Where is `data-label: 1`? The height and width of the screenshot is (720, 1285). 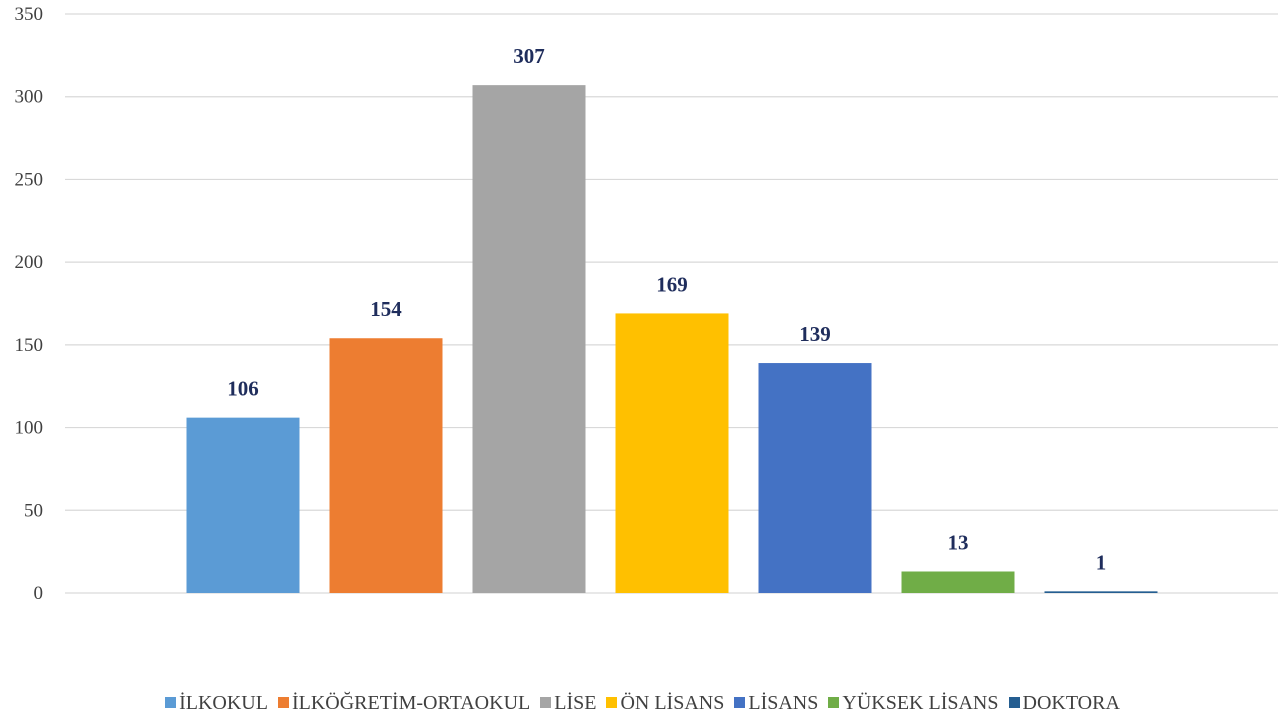
data-label: 1 is located at coordinates (1101, 562).